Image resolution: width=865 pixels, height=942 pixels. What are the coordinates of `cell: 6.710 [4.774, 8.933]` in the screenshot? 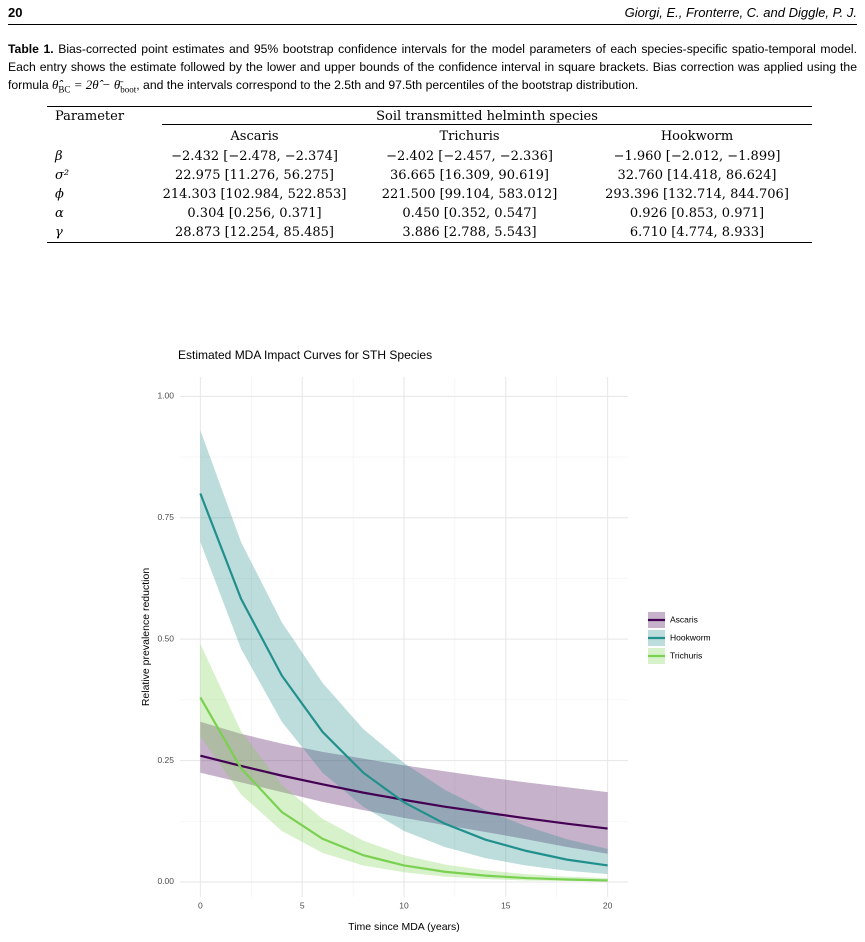 It's located at (697, 232).